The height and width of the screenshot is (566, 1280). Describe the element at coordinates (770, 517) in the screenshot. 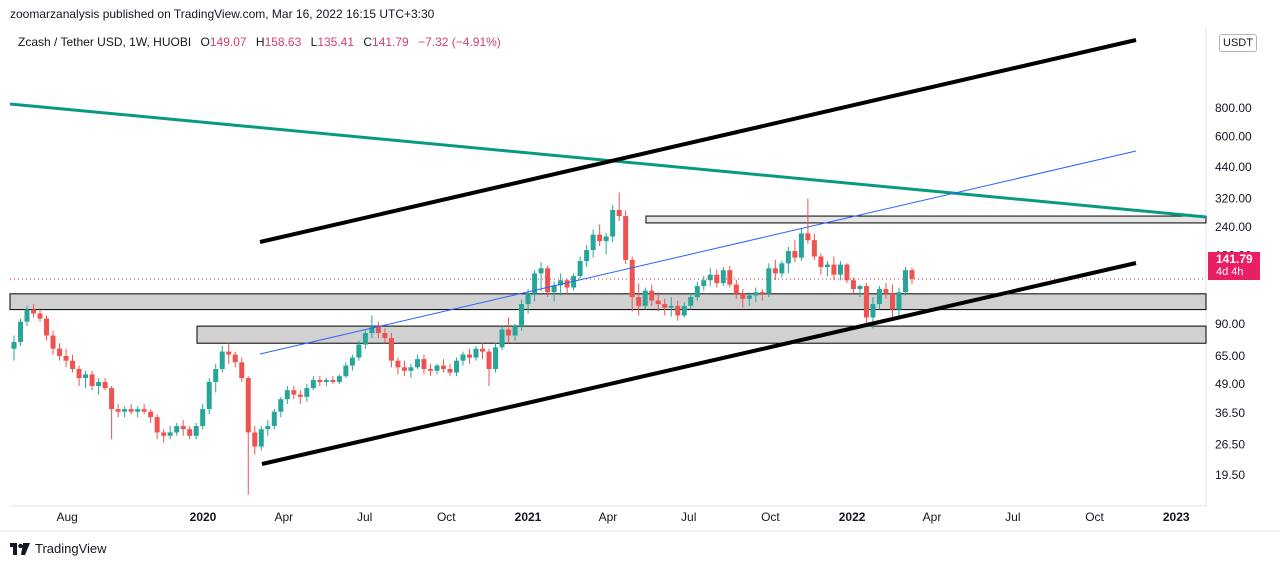

I see `time-tick-label: Oct` at that location.